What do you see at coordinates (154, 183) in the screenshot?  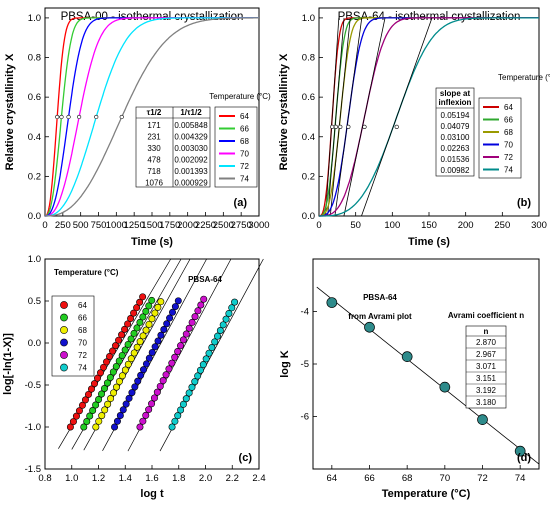 I see `thalf-value: 1076` at bounding box center [154, 183].